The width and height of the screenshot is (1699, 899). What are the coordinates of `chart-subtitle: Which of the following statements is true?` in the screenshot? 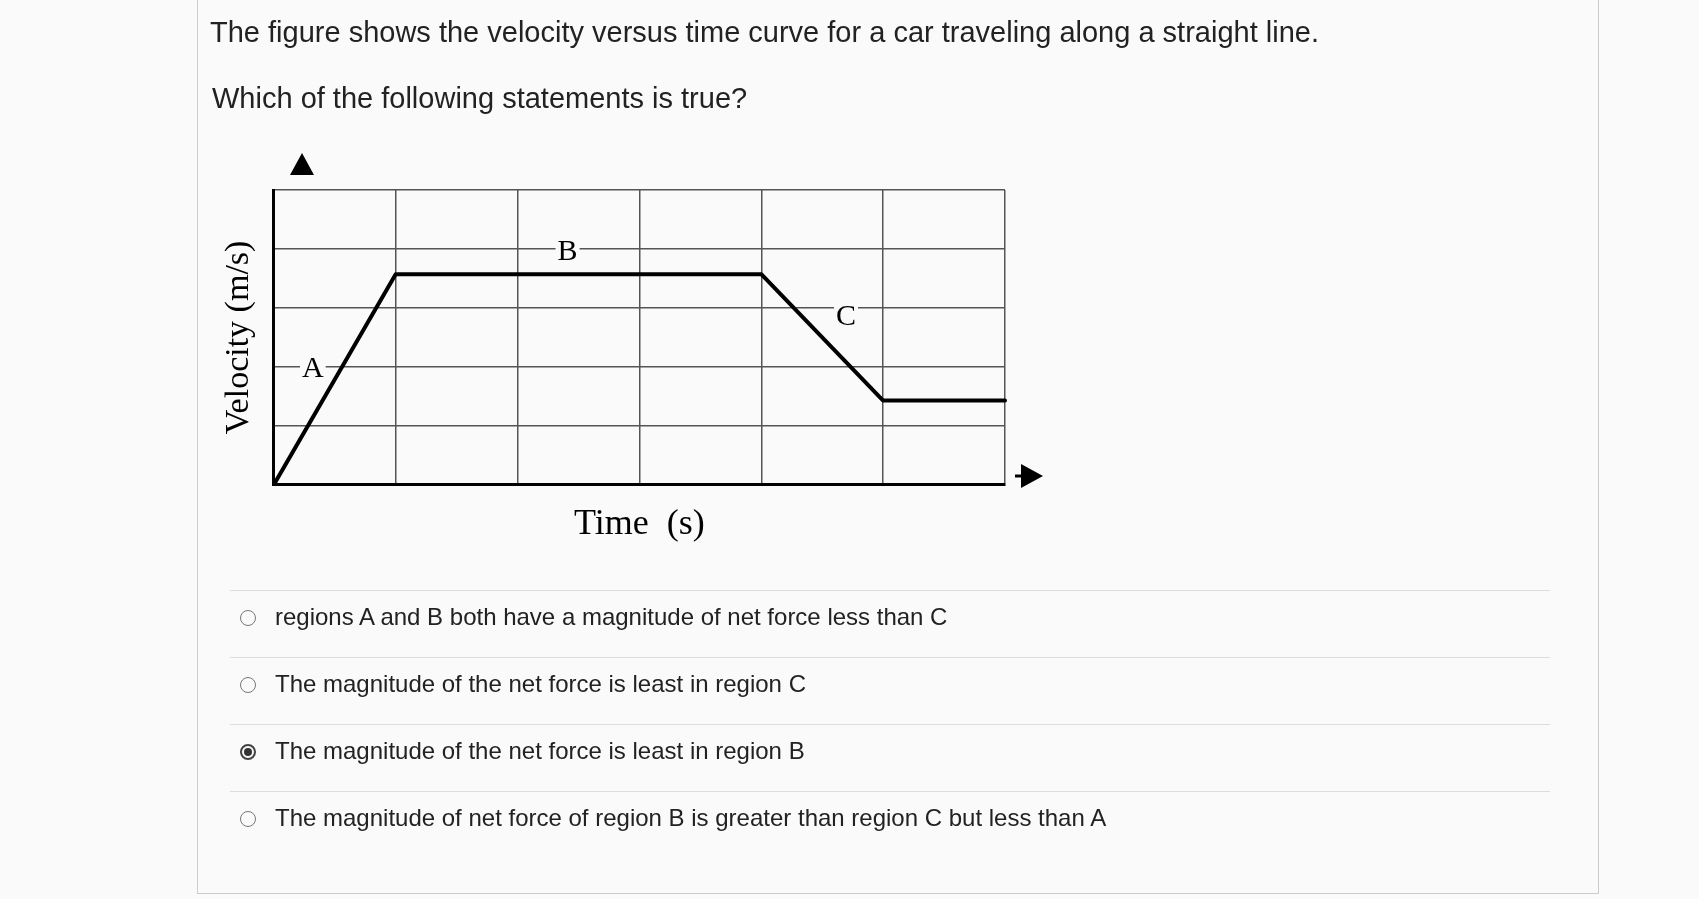 It's located at (480, 98).